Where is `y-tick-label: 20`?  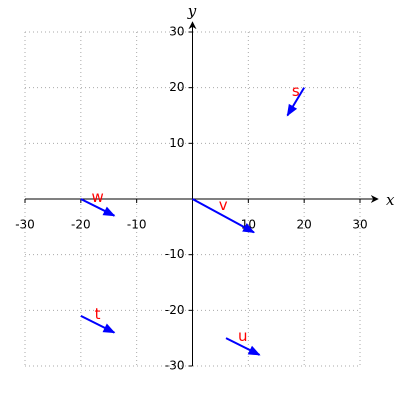
y-tick-label: 20 is located at coordinates (176, 87).